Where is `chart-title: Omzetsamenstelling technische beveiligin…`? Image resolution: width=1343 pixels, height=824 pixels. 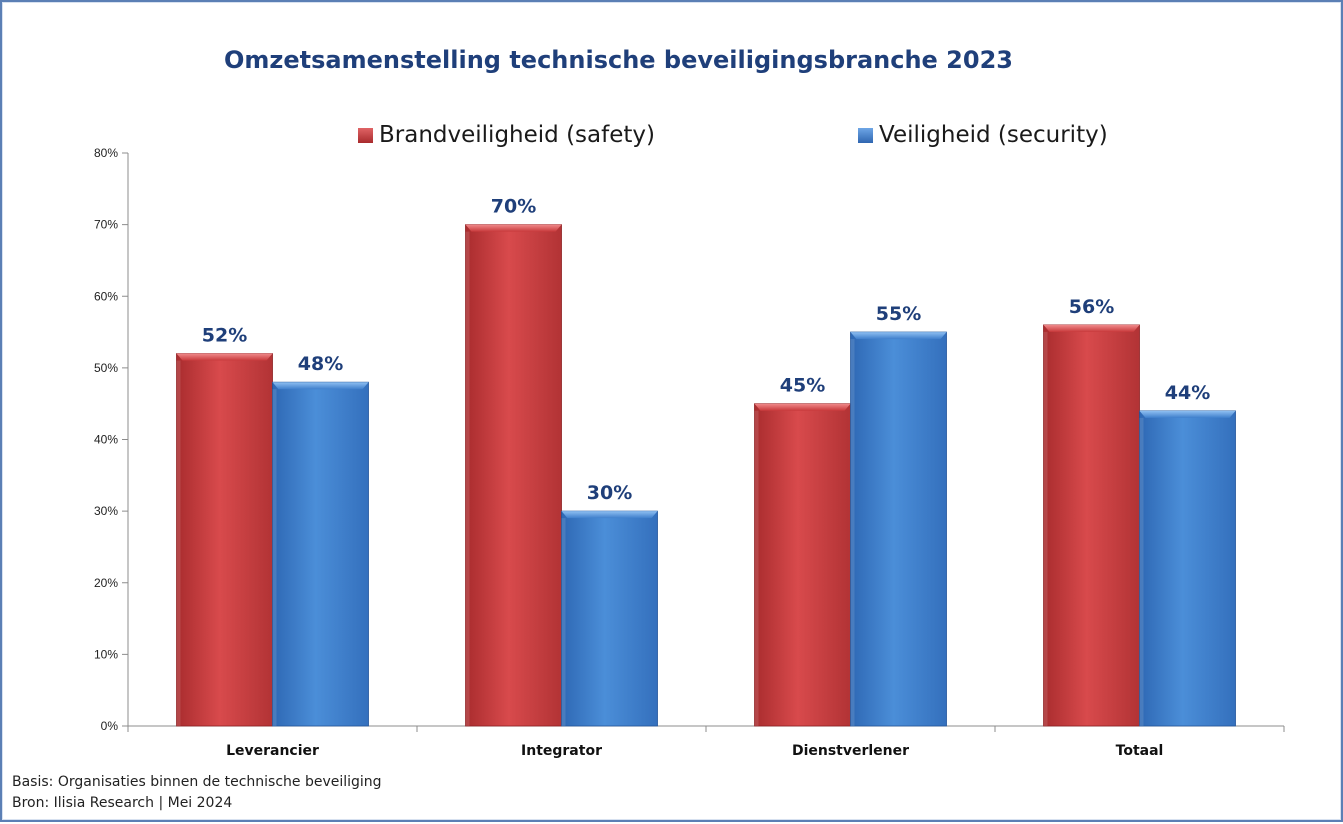 chart-title: Omzetsamenstelling technische beveiligin… is located at coordinates (618, 60).